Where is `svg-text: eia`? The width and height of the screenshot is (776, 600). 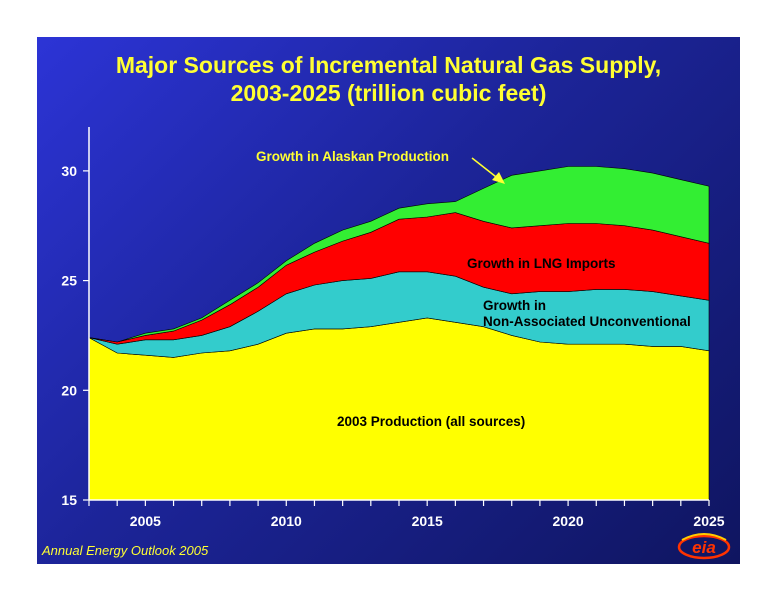
svg-text: eia is located at coordinates (704, 547).